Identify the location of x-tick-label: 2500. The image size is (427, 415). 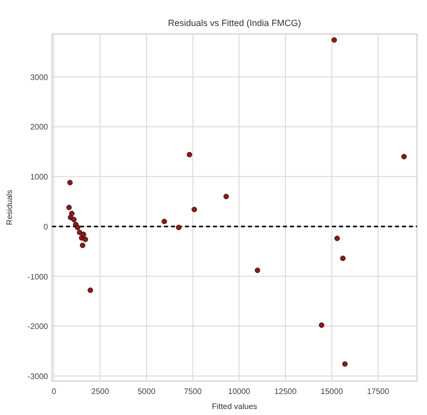
(100, 391).